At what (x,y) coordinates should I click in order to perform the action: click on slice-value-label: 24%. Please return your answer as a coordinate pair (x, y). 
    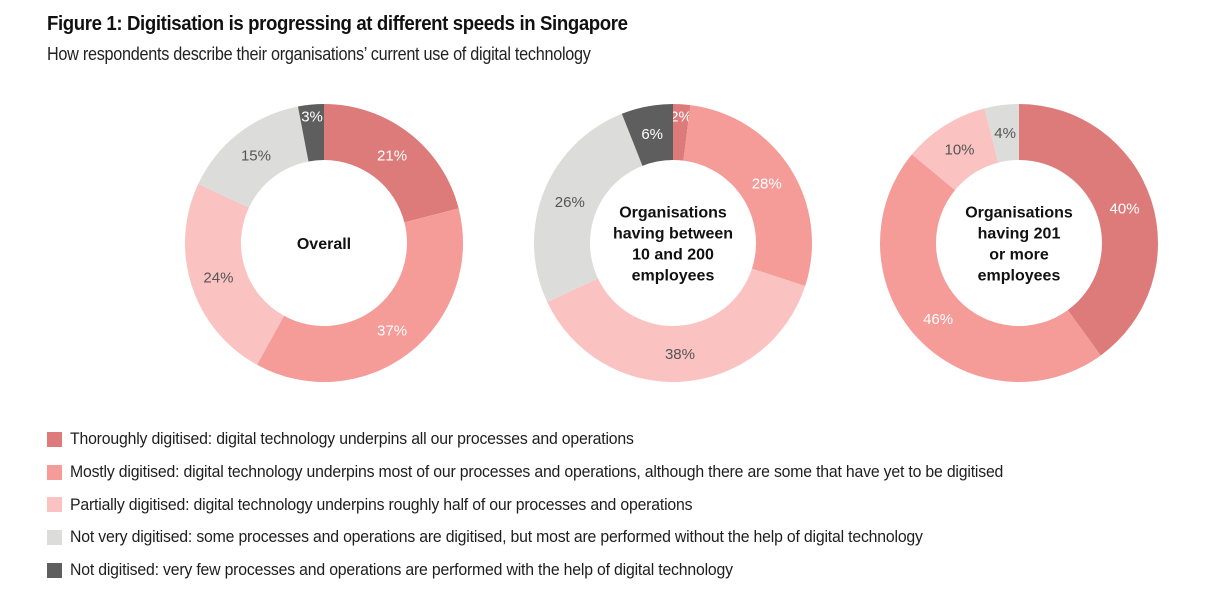
    Looking at the image, I should click on (218, 277).